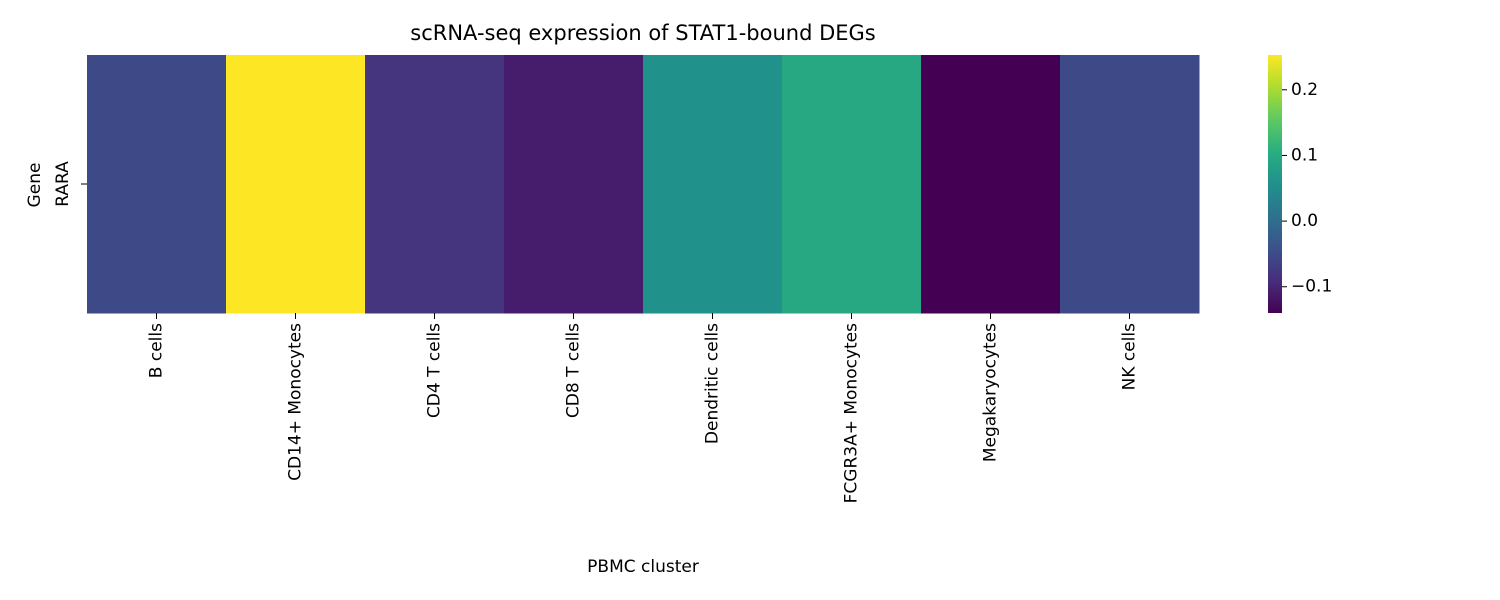 The height and width of the screenshot is (600, 1500). Describe the element at coordinates (435, 370) in the screenshot. I see `x-tick-label: CD4 T cells` at that location.